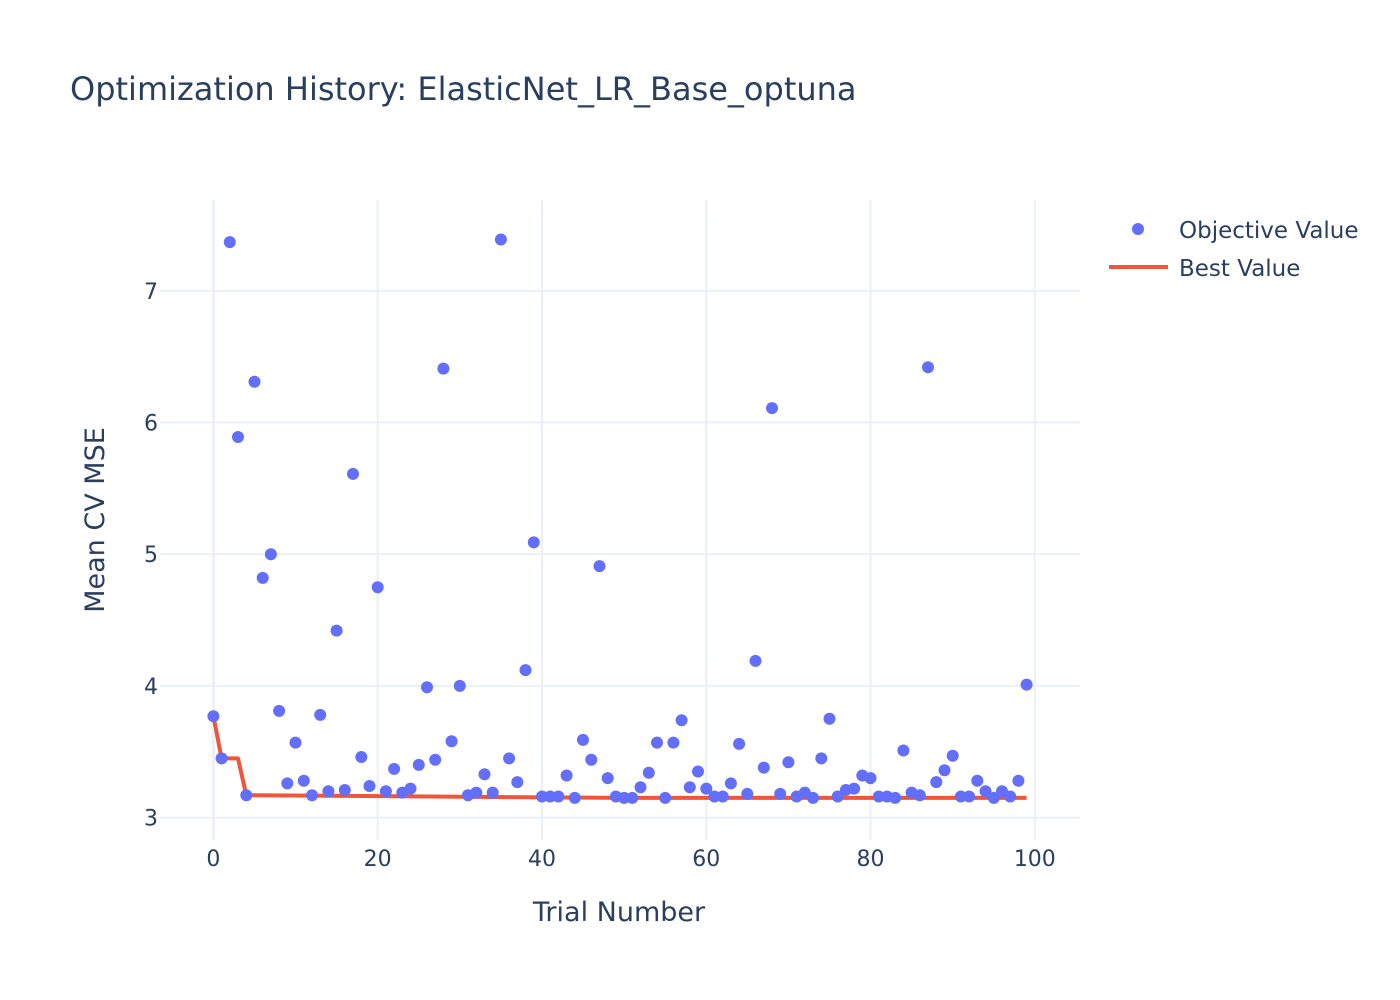 This screenshot has width=1400, height=1000. What do you see at coordinates (1204, 269) in the screenshot?
I see `legend-item-best-value: Best Value` at bounding box center [1204, 269].